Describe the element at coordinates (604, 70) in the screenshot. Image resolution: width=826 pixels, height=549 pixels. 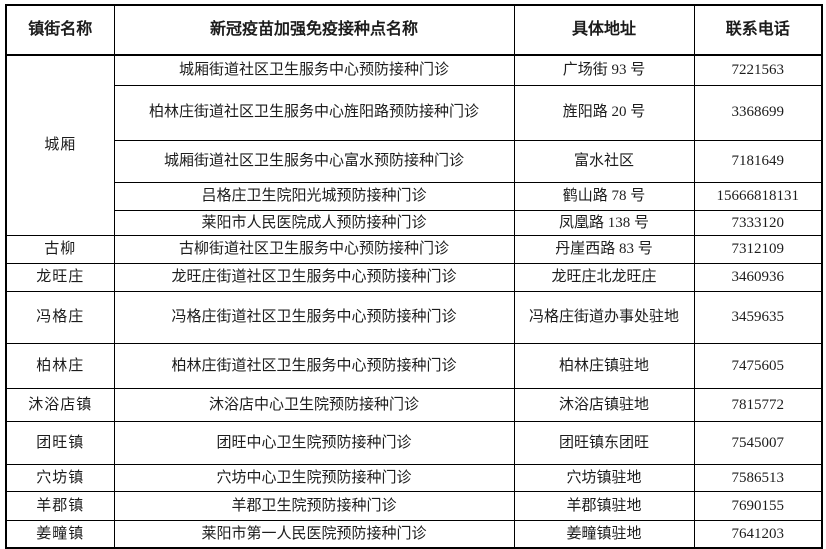
I see `address-cell: 广场街 93 号` at that location.